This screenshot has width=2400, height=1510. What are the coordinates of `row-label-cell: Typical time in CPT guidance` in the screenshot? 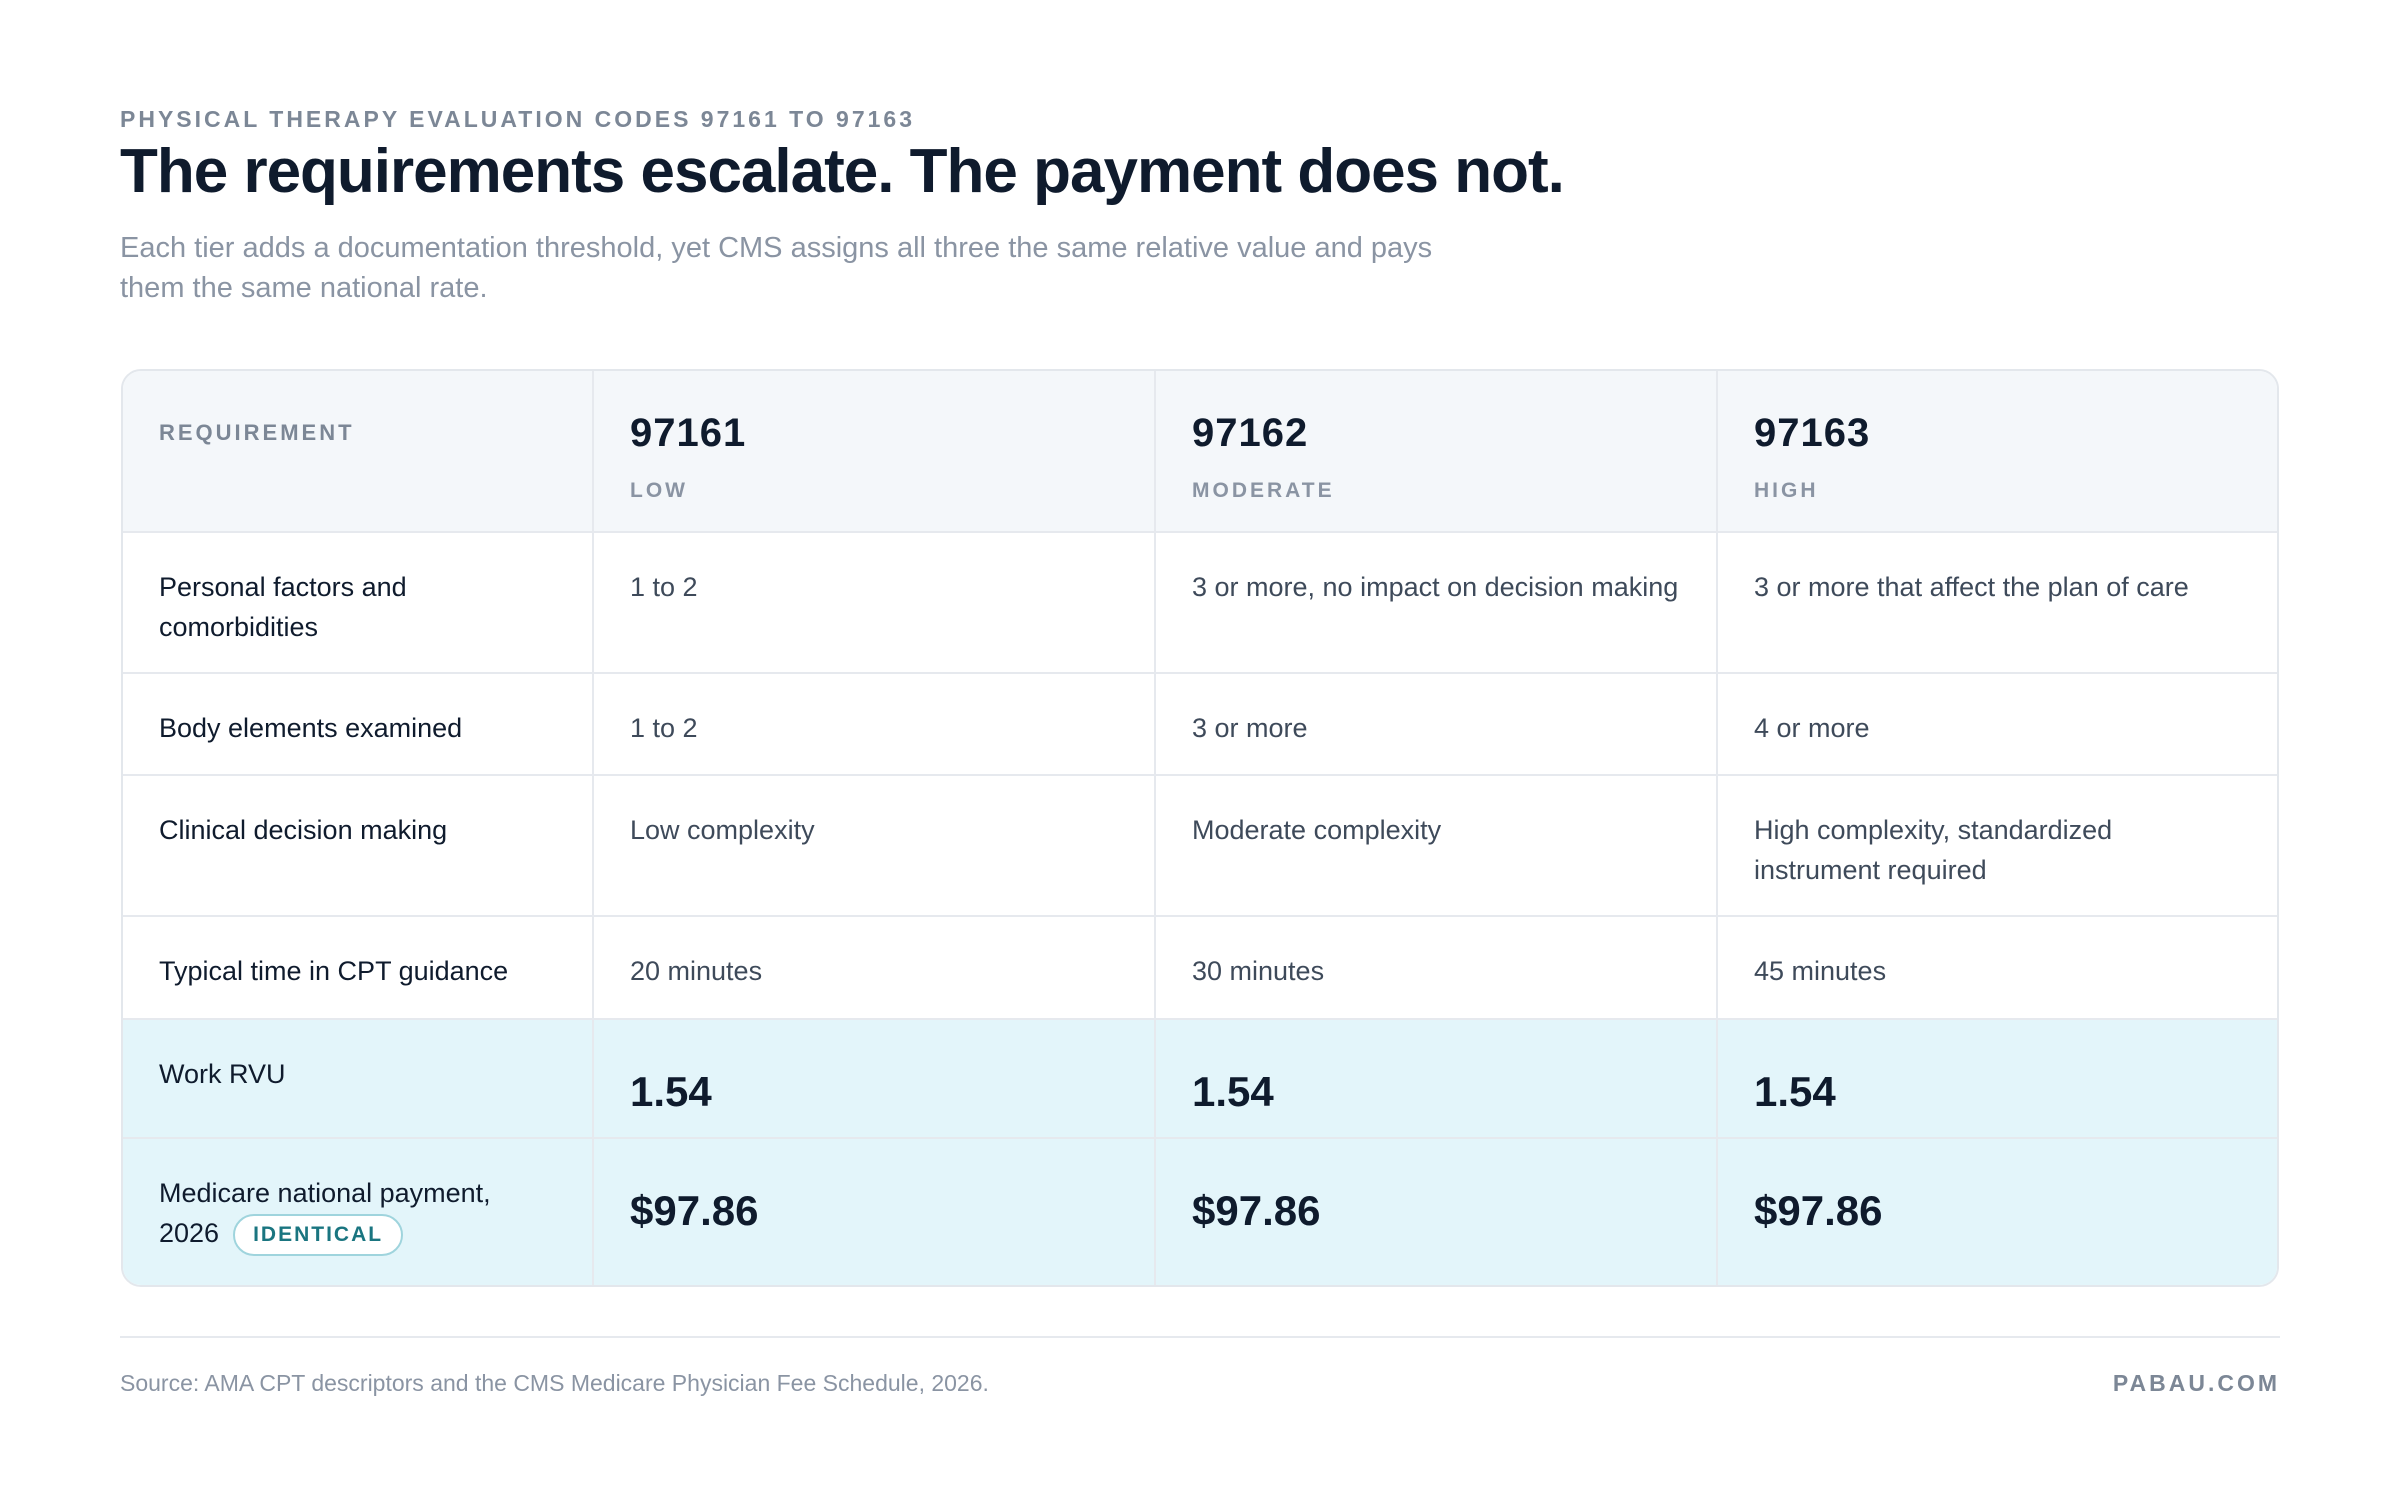 It's located at (358, 968).